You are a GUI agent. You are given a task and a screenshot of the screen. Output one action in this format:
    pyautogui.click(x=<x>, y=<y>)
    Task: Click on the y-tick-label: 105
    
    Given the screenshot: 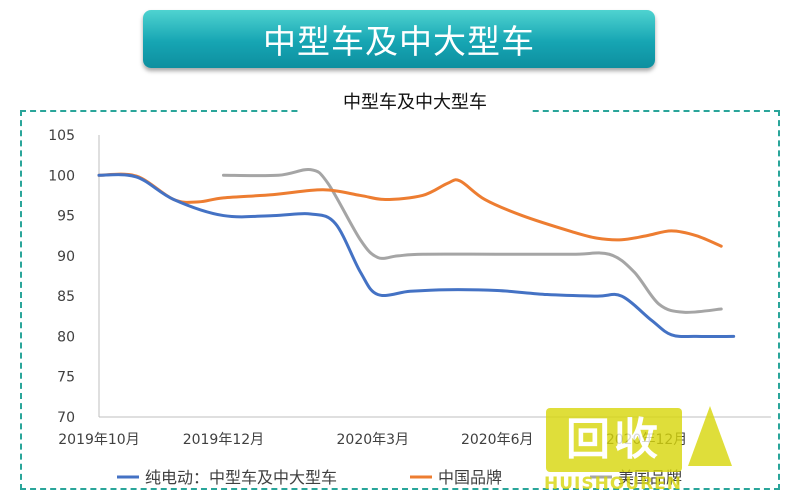 What is the action you would take?
    pyautogui.click(x=61, y=136)
    